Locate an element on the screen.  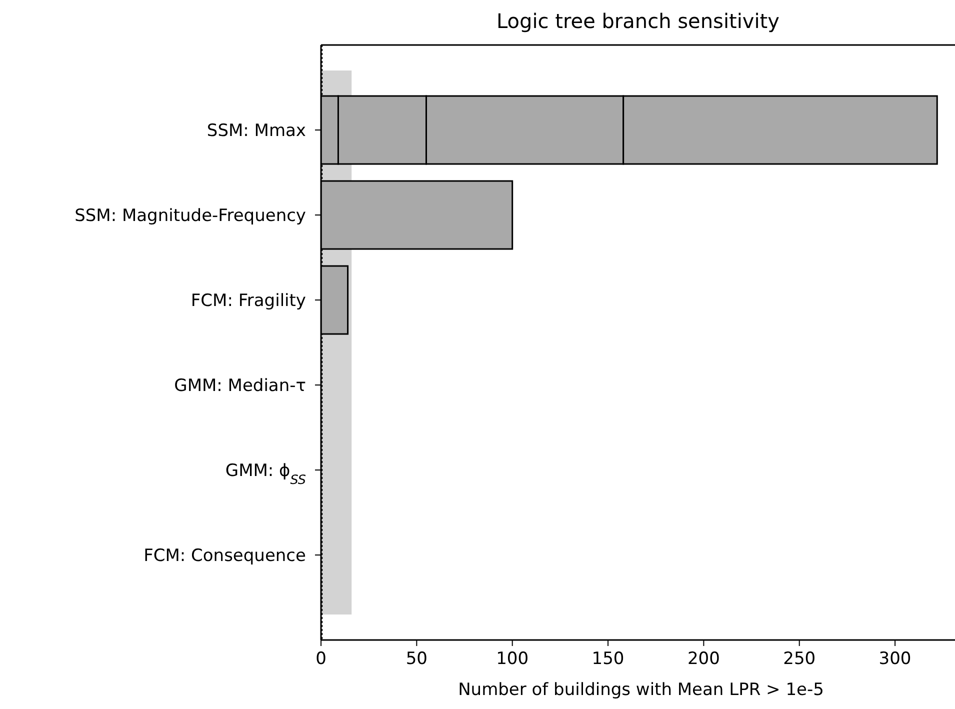
x-tick-label: 100 is located at coordinates (512, 659).